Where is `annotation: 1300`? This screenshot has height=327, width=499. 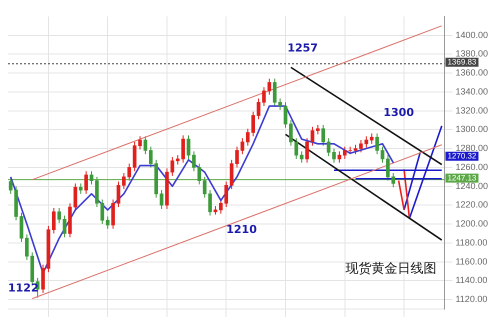 annotation: 1300 is located at coordinates (398, 112).